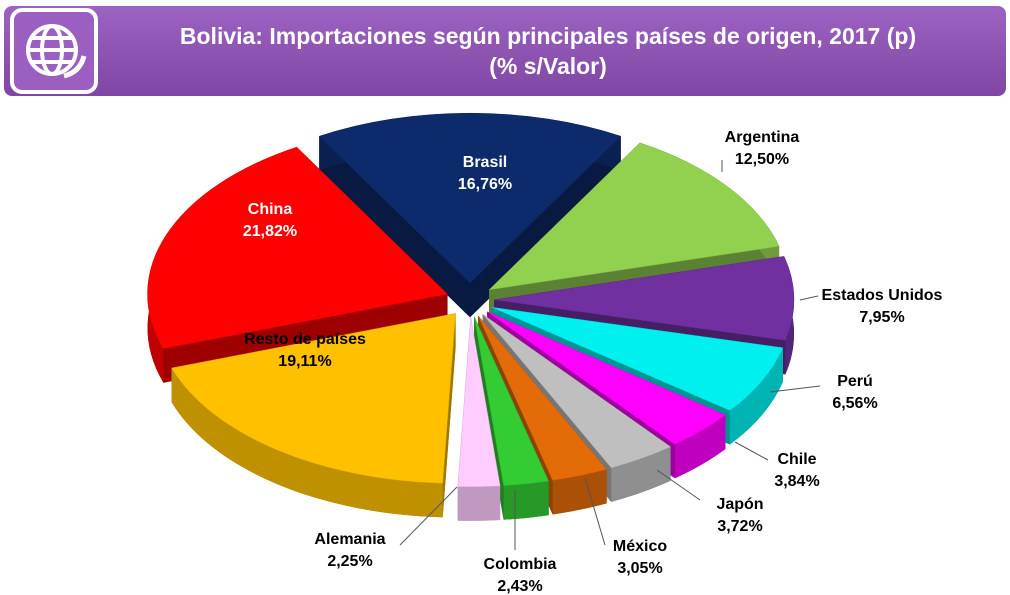  Describe the element at coordinates (881, 317) in the screenshot. I see `slice-value-label: 7,95%` at that location.